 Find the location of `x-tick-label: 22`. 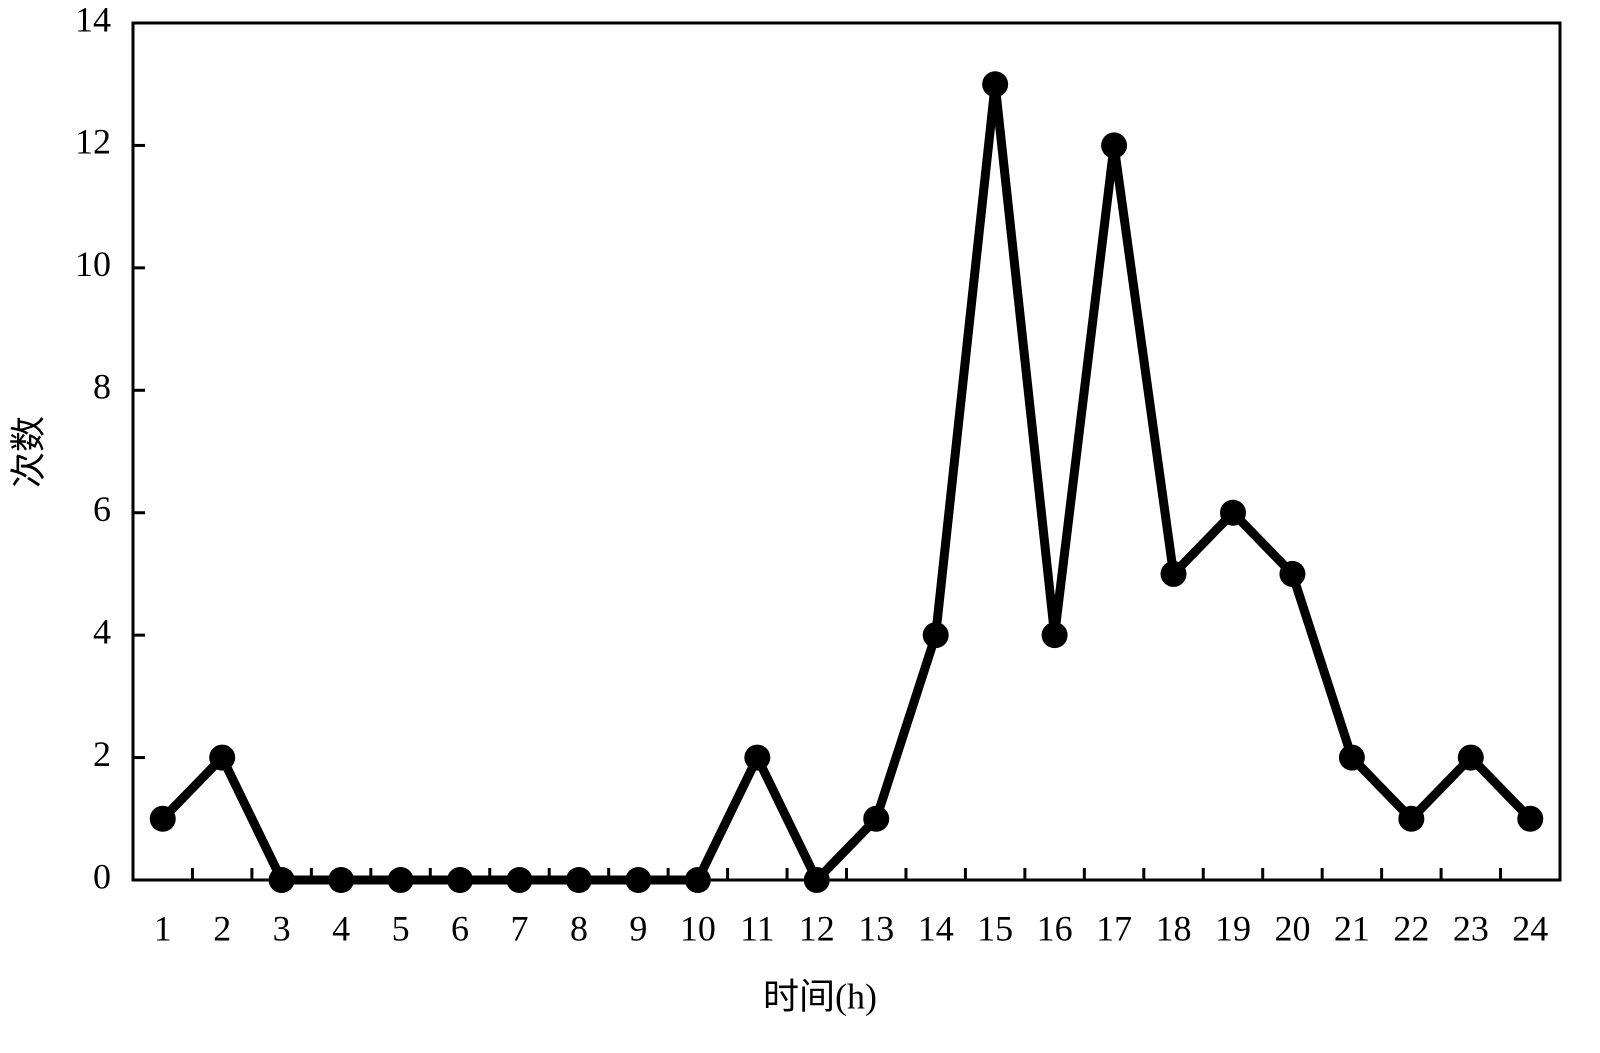

x-tick-label: 22 is located at coordinates (1411, 928).